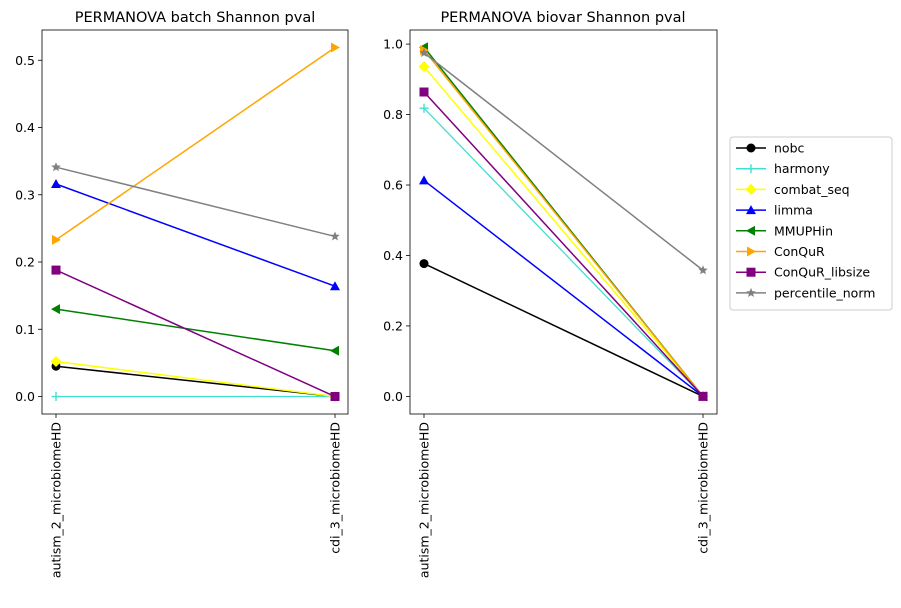 This screenshot has width=901, height=608. I want to click on legend-label: limma, so click(793, 210).